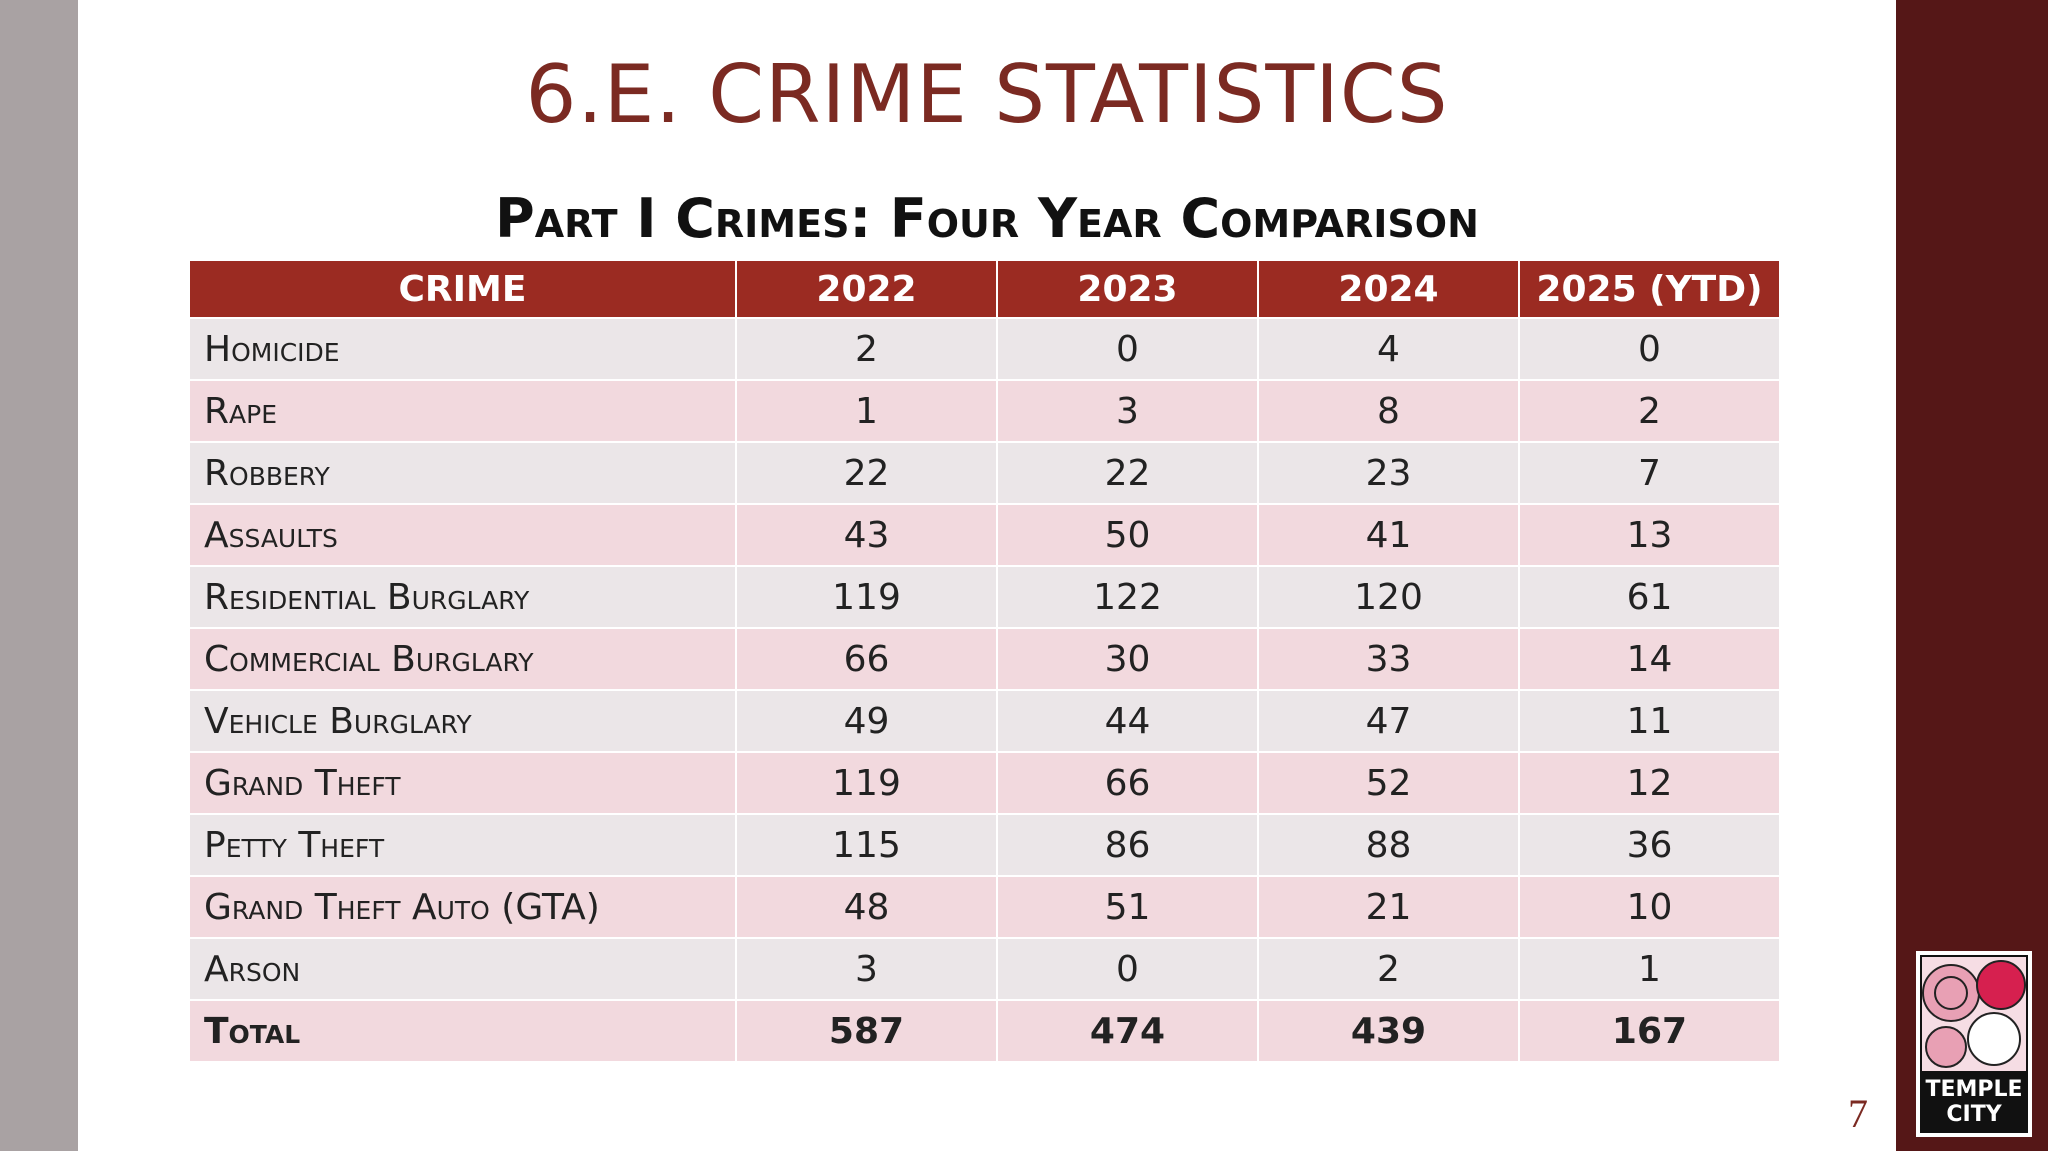  Describe the element at coordinates (1649, 597) in the screenshot. I see `cell: 61` at that location.